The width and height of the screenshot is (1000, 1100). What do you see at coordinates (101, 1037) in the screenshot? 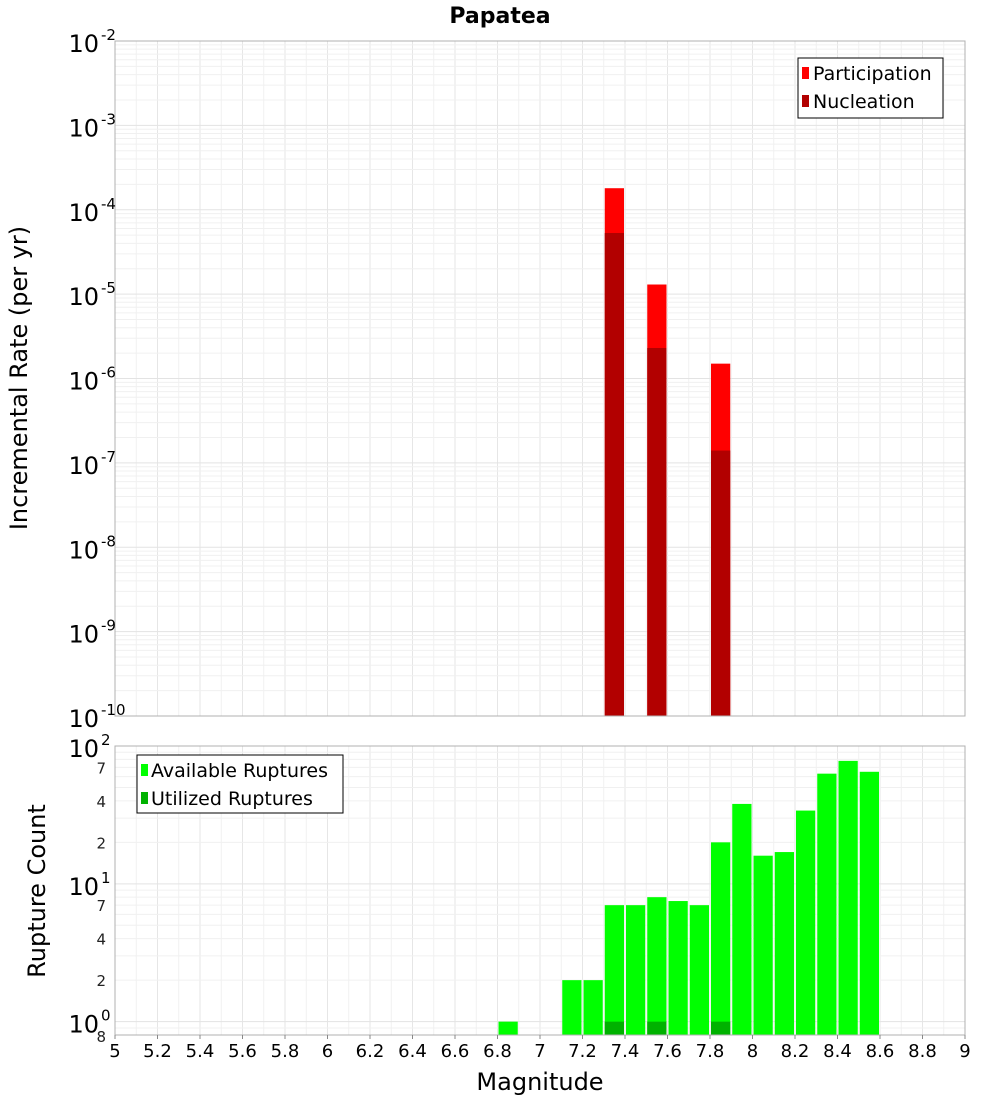
I see `bottom-y-minor-tick: 8` at bounding box center [101, 1037].